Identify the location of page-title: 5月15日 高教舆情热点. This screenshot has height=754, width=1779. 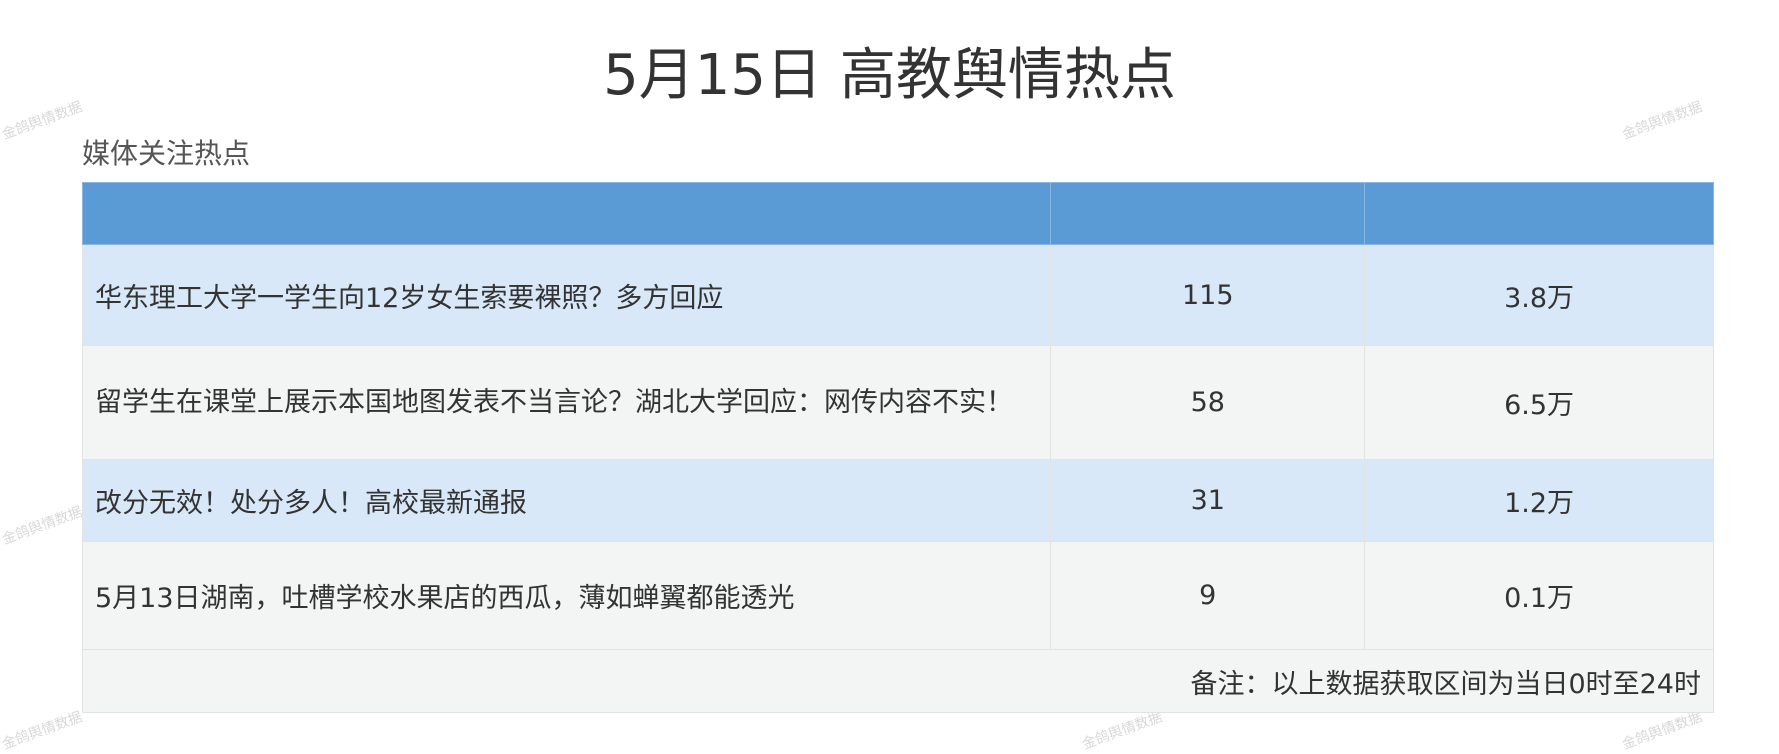
(889, 75).